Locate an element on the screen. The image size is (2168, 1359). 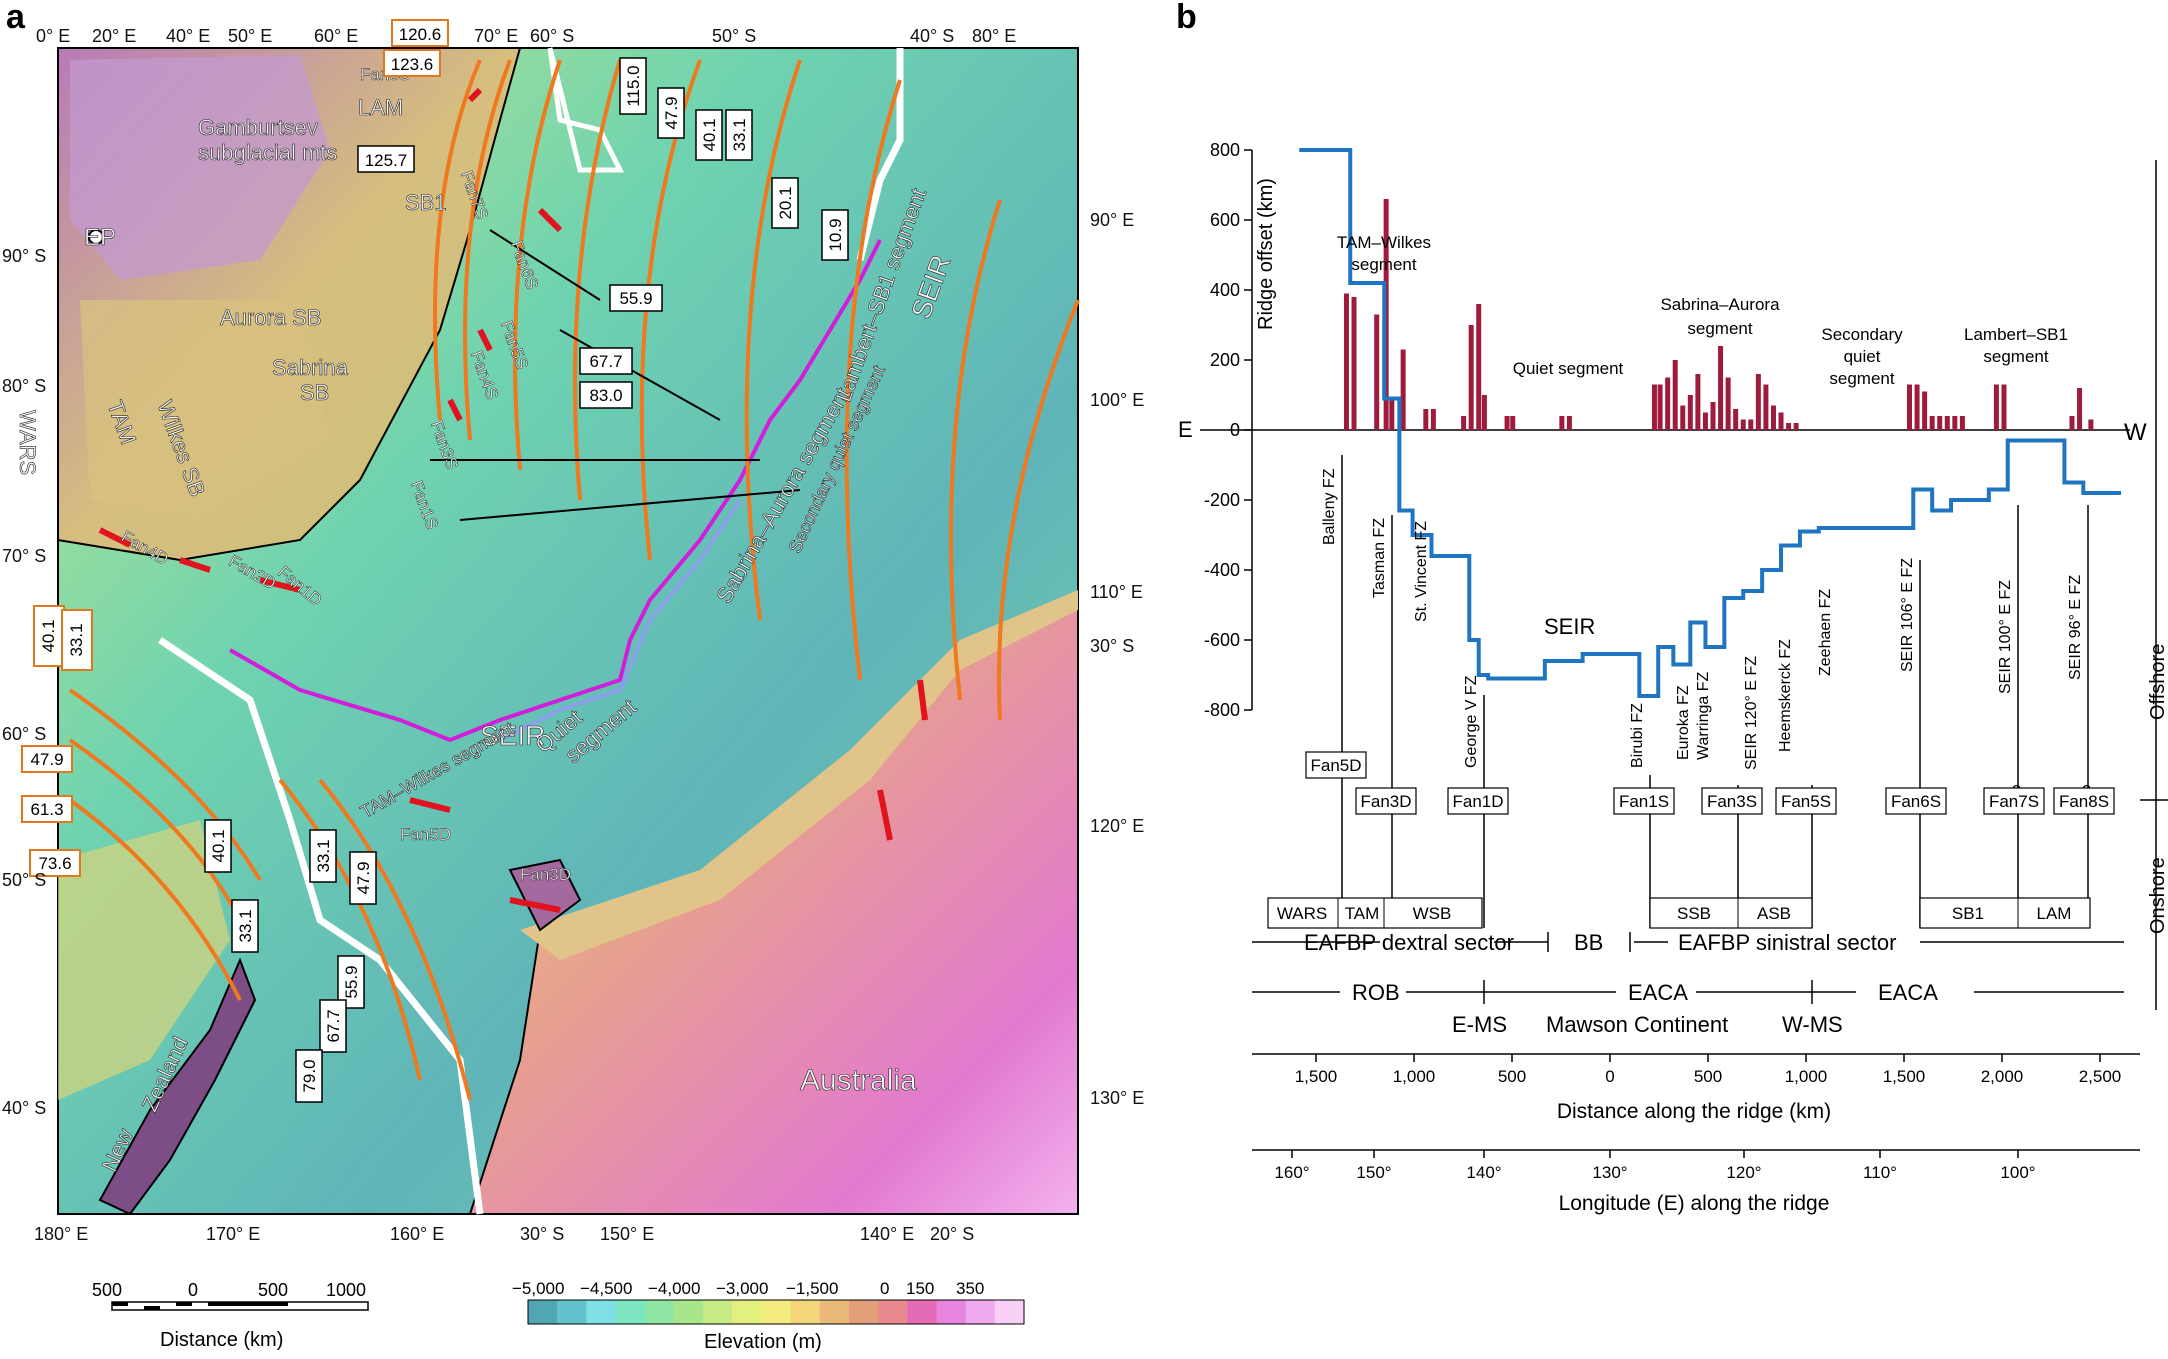
seg-quiet: Quiet segment is located at coordinates (1568, 368).